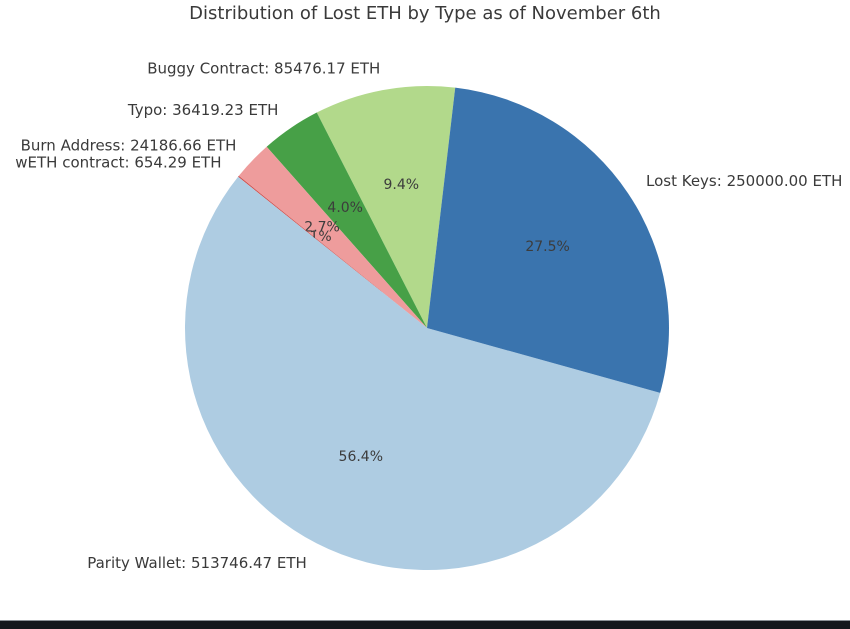 The width and height of the screenshot is (850, 629). I want to click on pie-slice-buggy-contract, so click(386, 206).